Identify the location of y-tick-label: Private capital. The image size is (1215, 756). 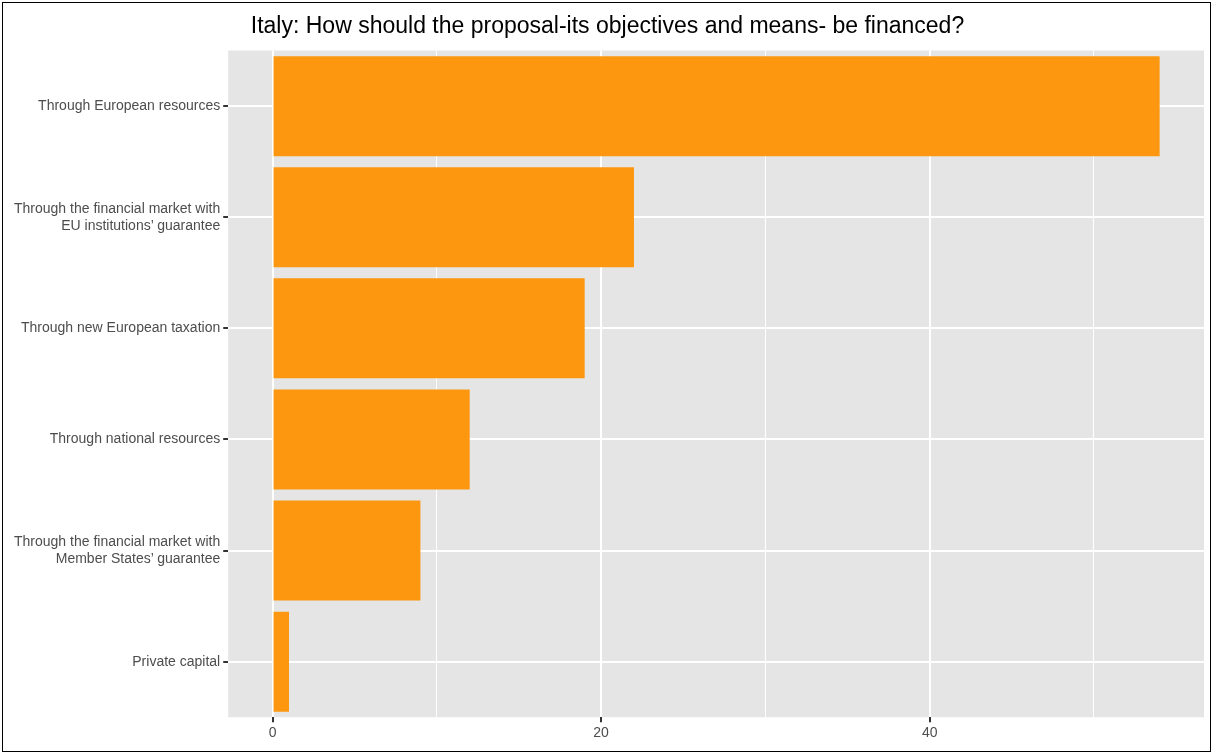
(176, 660).